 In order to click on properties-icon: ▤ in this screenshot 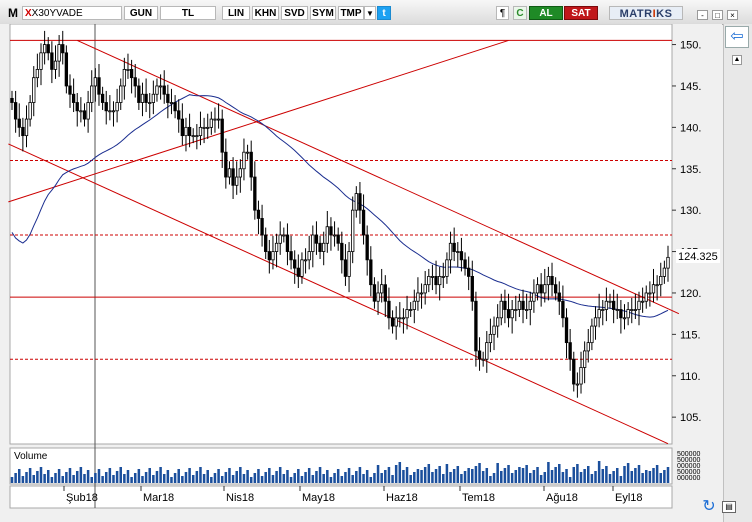, I will do `click(729, 507)`.